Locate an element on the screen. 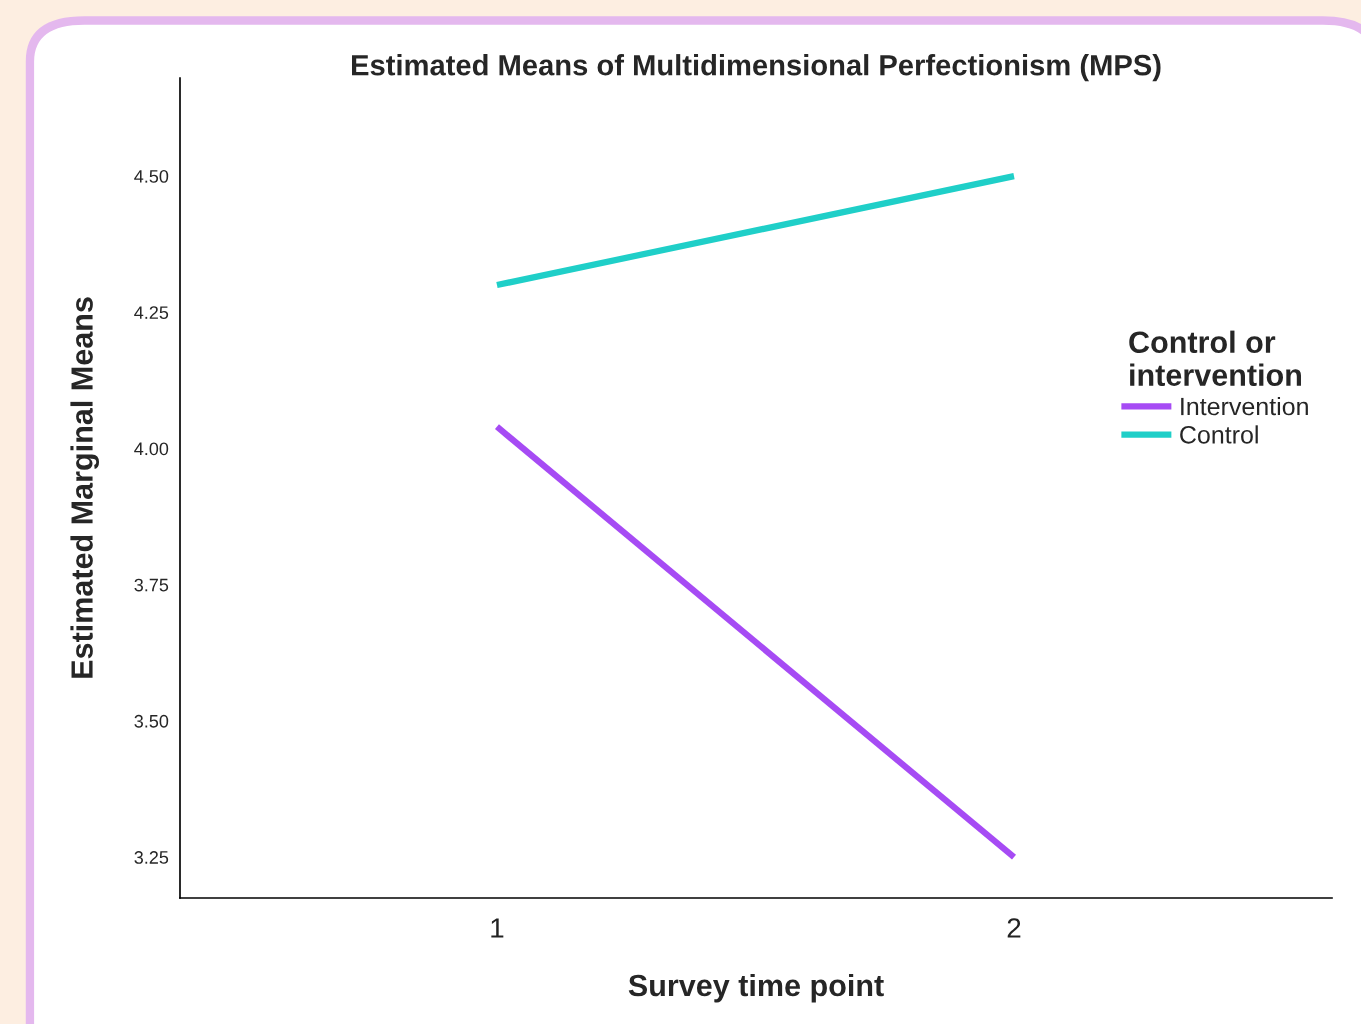 The height and width of the screenshot is (1024, 1361). y-axis-title: Estimated Marginal Means is located at coordinates (85, 487).